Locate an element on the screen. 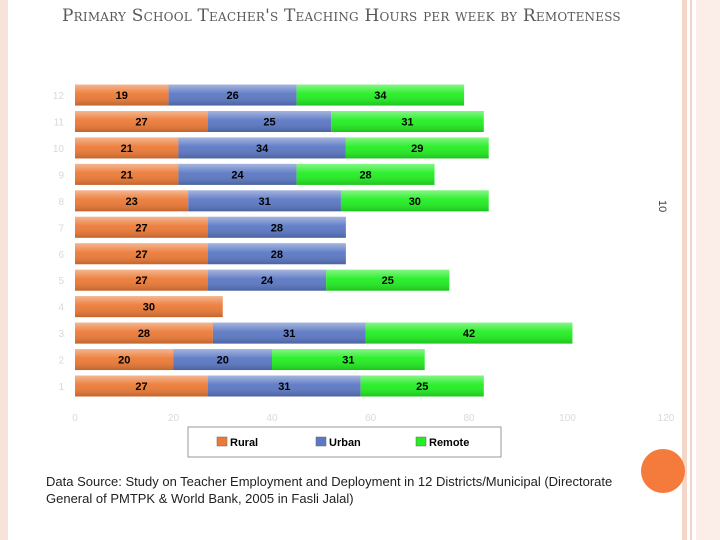 The width and height of the screenshot is (720, 540). value-label-rural-12: 19 is located at coordinates (122, 96).